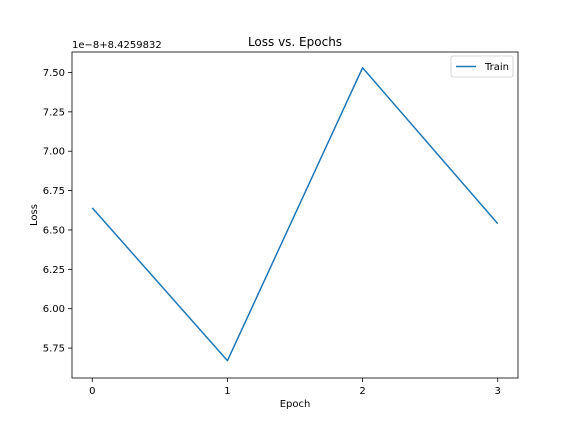 The image size is (576, 432). What do you see at coordinates (498, 391) in the screenshot?
I see `x-tick-label: 3` at bounding box center [498, 391].